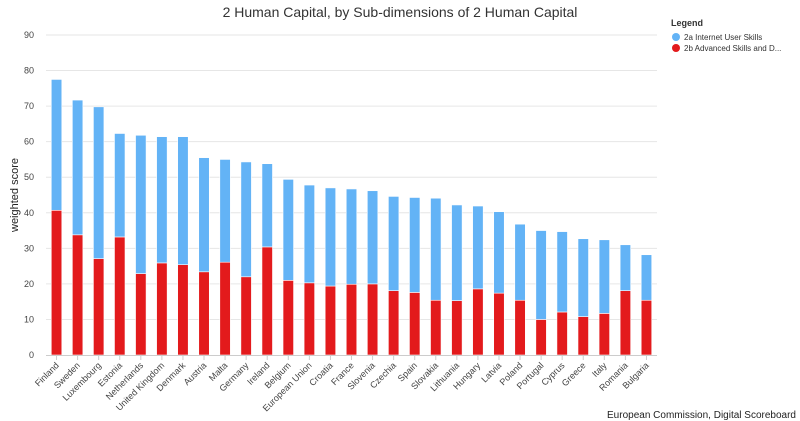 The width and height of the screenshot is (800, 421). Describe the element at coordinates (29, 195) in the screenshot. I see `y-axis-ticks: 0 10 20 30 40 50 60 70 80 90` at that location.